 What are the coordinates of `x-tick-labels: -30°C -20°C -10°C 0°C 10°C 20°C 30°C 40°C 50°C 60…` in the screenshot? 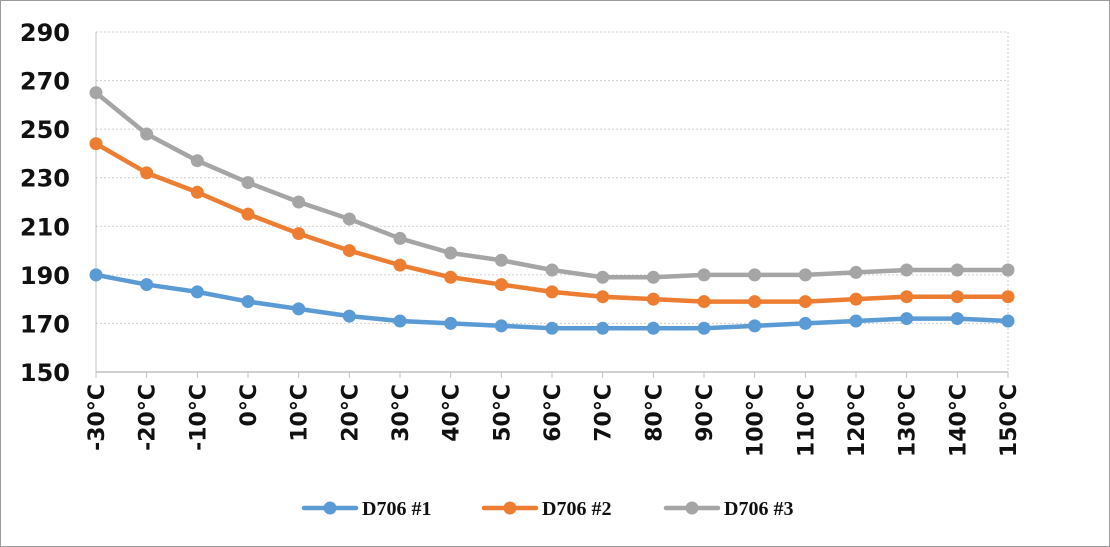 It's located at (553, 420).